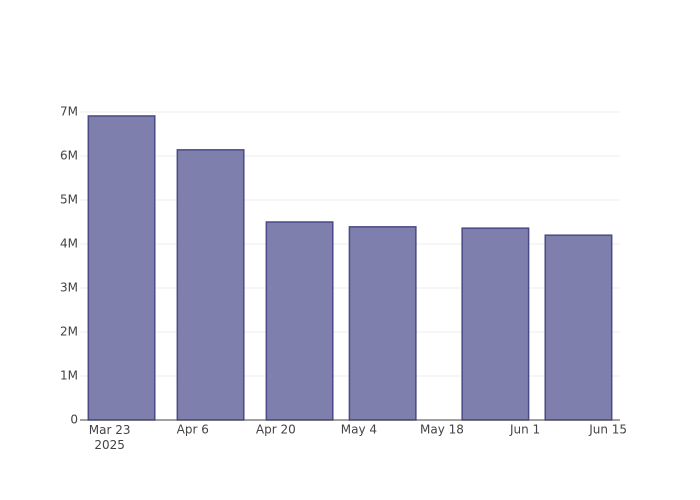 The image size is (700, 500). What do you see at coordinates (524, 430) in the screenshot?
I see `x-tick-label: Jun 1` at bounding box center [524, 430].